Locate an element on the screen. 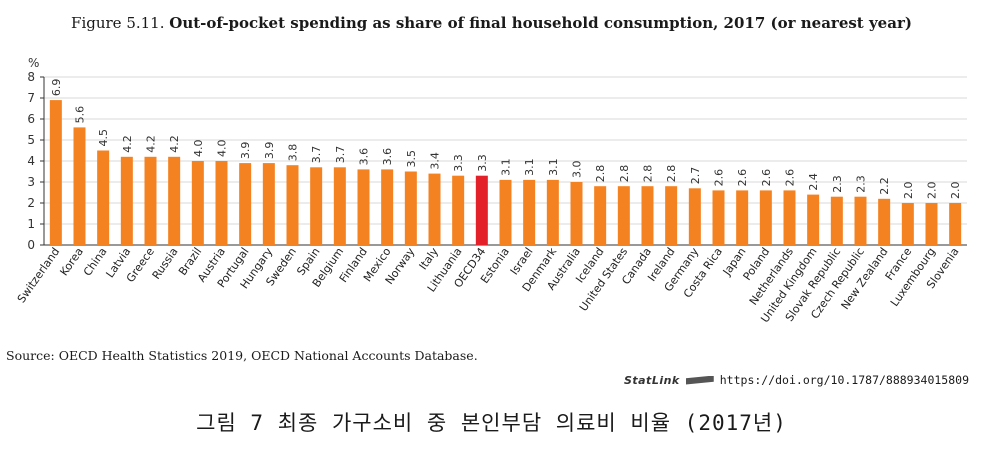 The width and height of the screenshot is (983, 455). y-tick-label: 2 is located at coordinates (31, 203).